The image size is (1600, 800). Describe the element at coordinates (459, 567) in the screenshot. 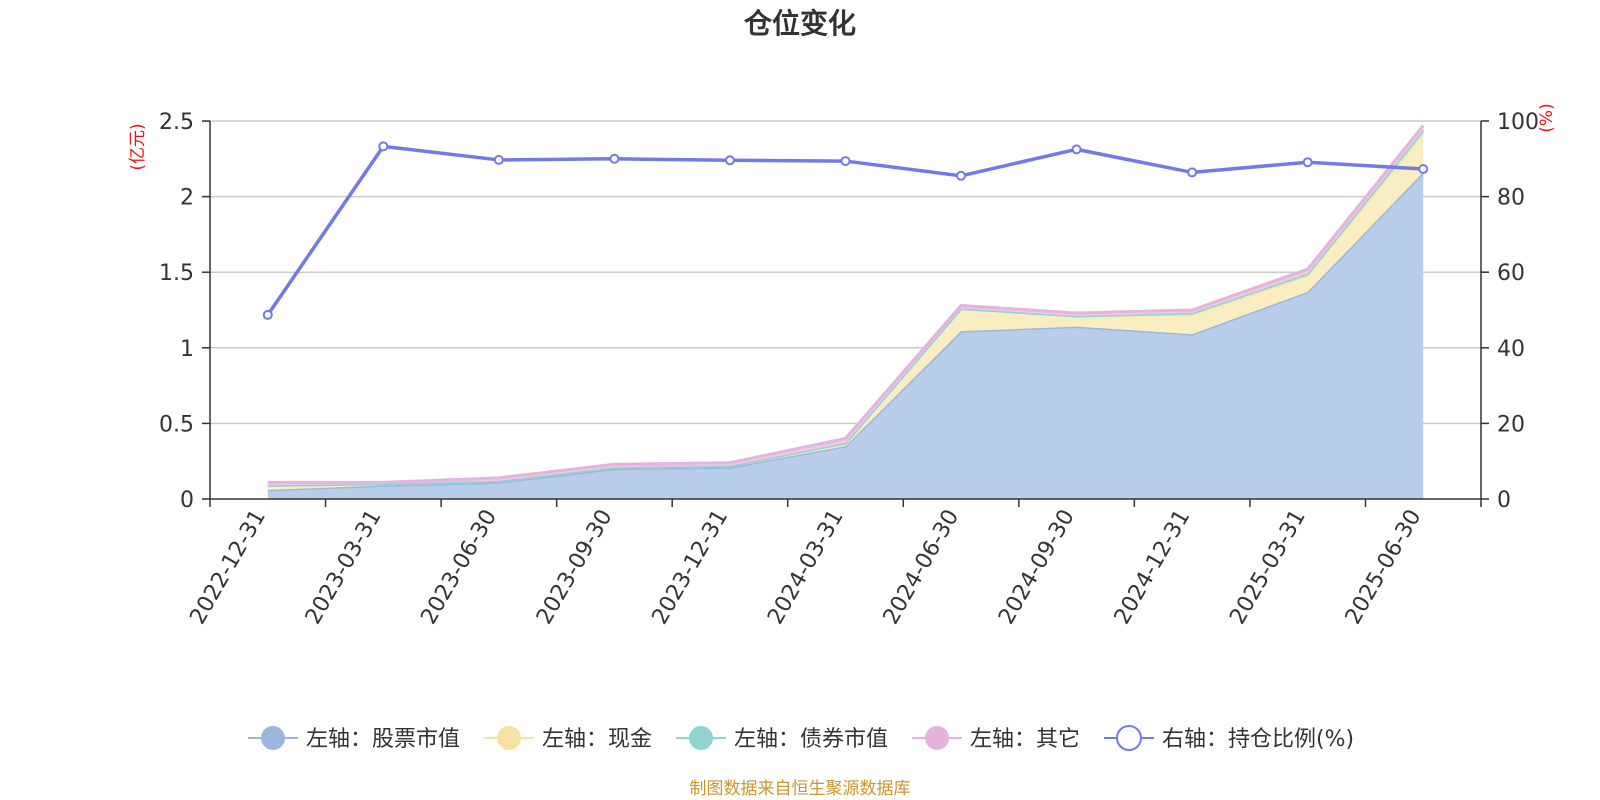

I see `x-axis-tick-label: 2023-06-30` at that location.